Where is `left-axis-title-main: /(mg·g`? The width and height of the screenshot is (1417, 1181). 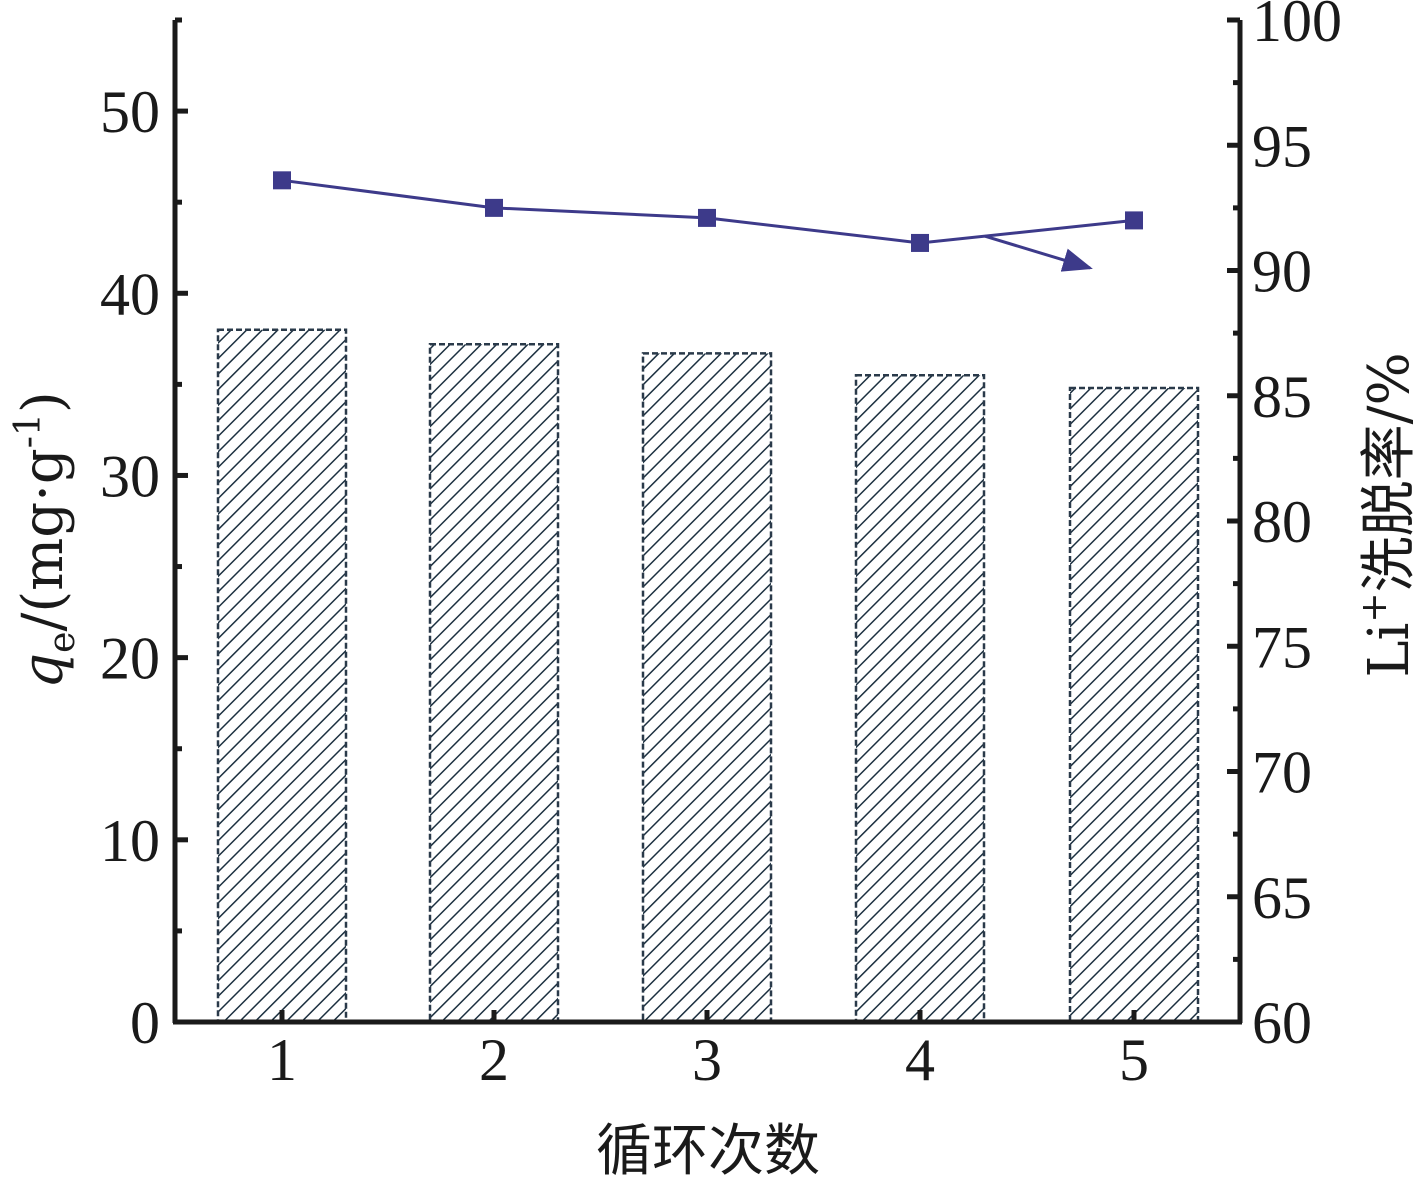 left-axis-title-main: /(mg·g is located at coordinates (43, 539).